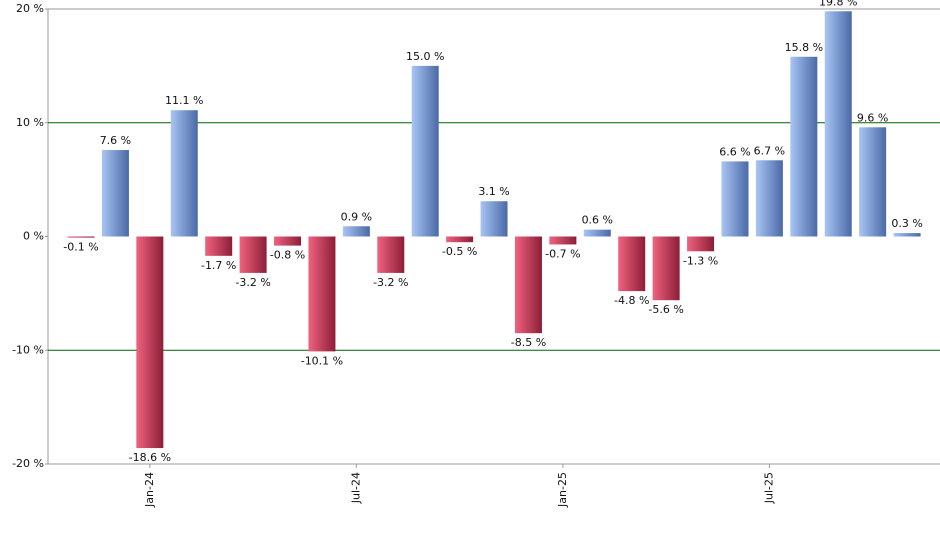  What do you see at coordinates (769, 150) in the screenshot?
I see `value-label: 6.7 %` at bounding box center [769, 150].